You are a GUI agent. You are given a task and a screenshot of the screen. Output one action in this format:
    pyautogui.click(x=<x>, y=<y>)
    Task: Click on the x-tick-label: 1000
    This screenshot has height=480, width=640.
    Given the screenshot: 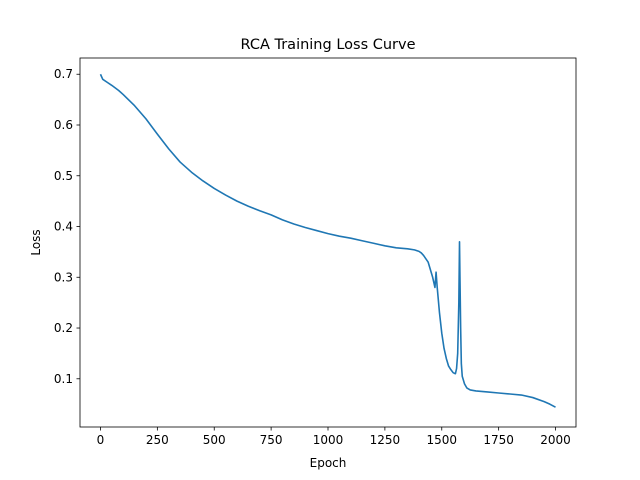 What is the action you would take?
    pyautogui.click(x=328, y=440)
    